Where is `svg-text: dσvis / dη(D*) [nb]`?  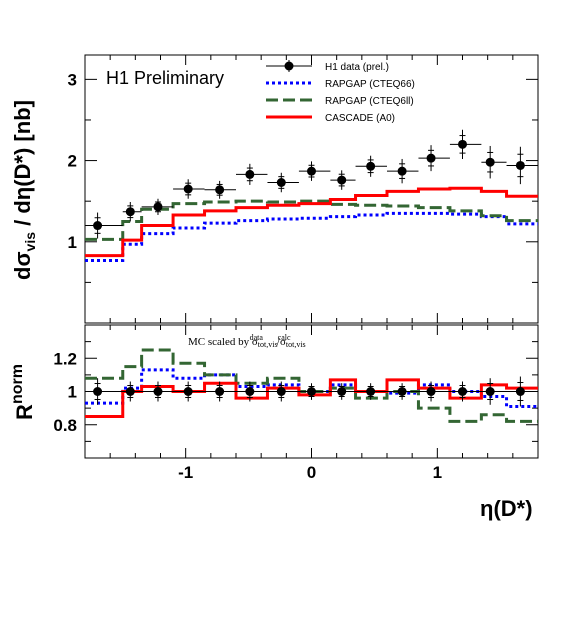 svg-text: dσvis / dη(D*) [nb] is located at coordinates (24, 190).